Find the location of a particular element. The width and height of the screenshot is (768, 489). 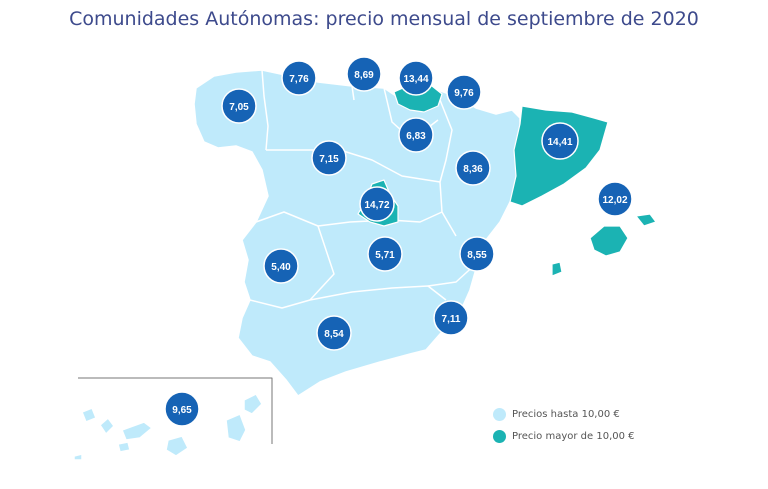

badge-aragon: 8,36 is located at coordinates (473, 168).